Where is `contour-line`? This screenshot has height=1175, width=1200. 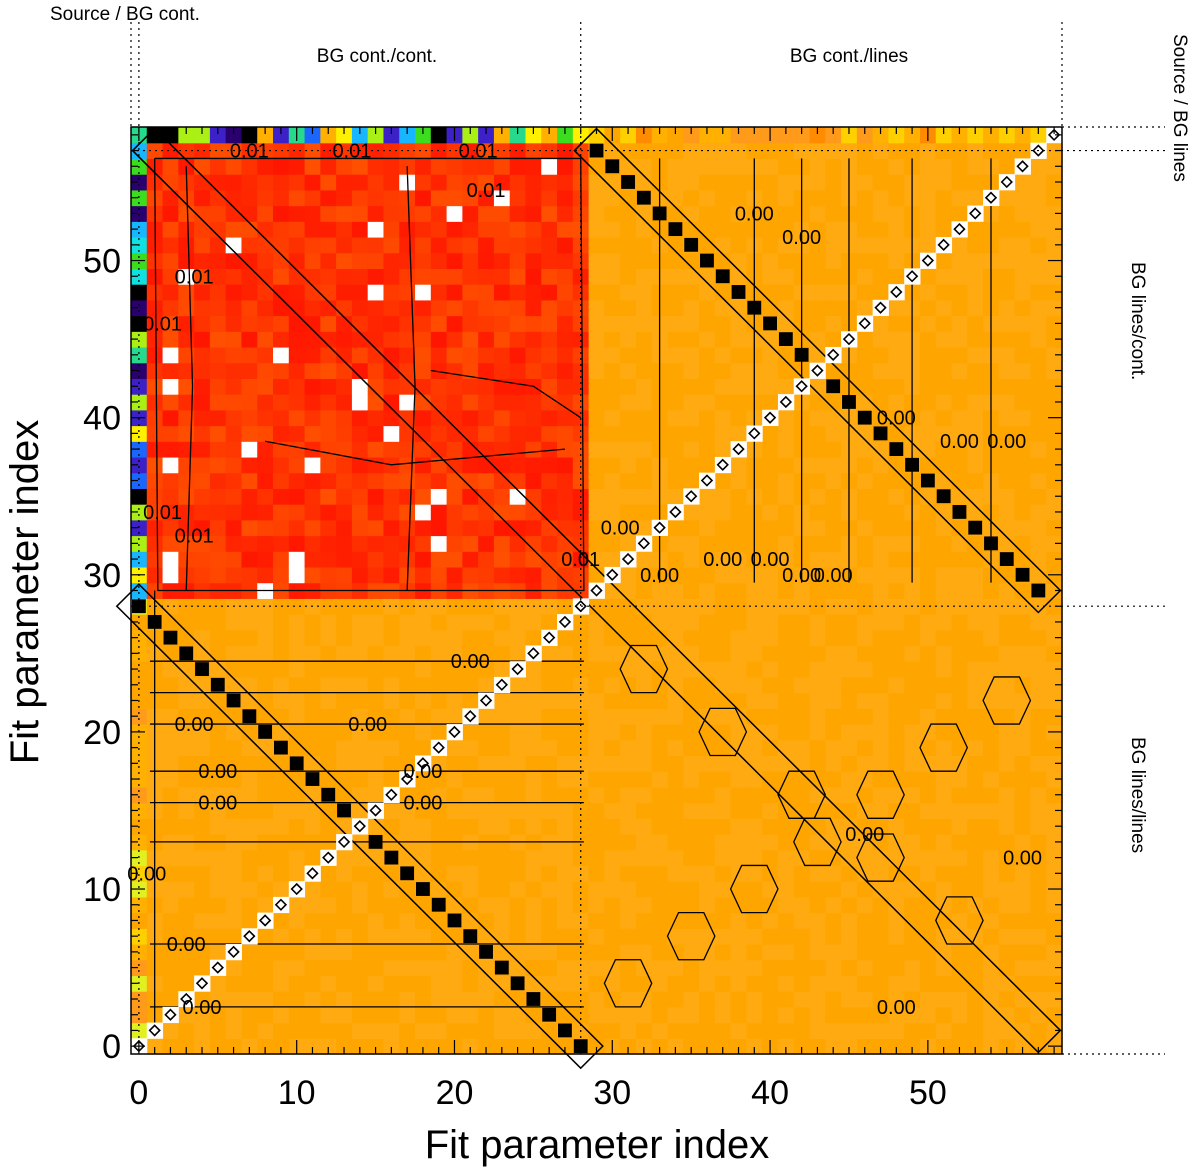 contour-line is located at coordinates (880, 794).